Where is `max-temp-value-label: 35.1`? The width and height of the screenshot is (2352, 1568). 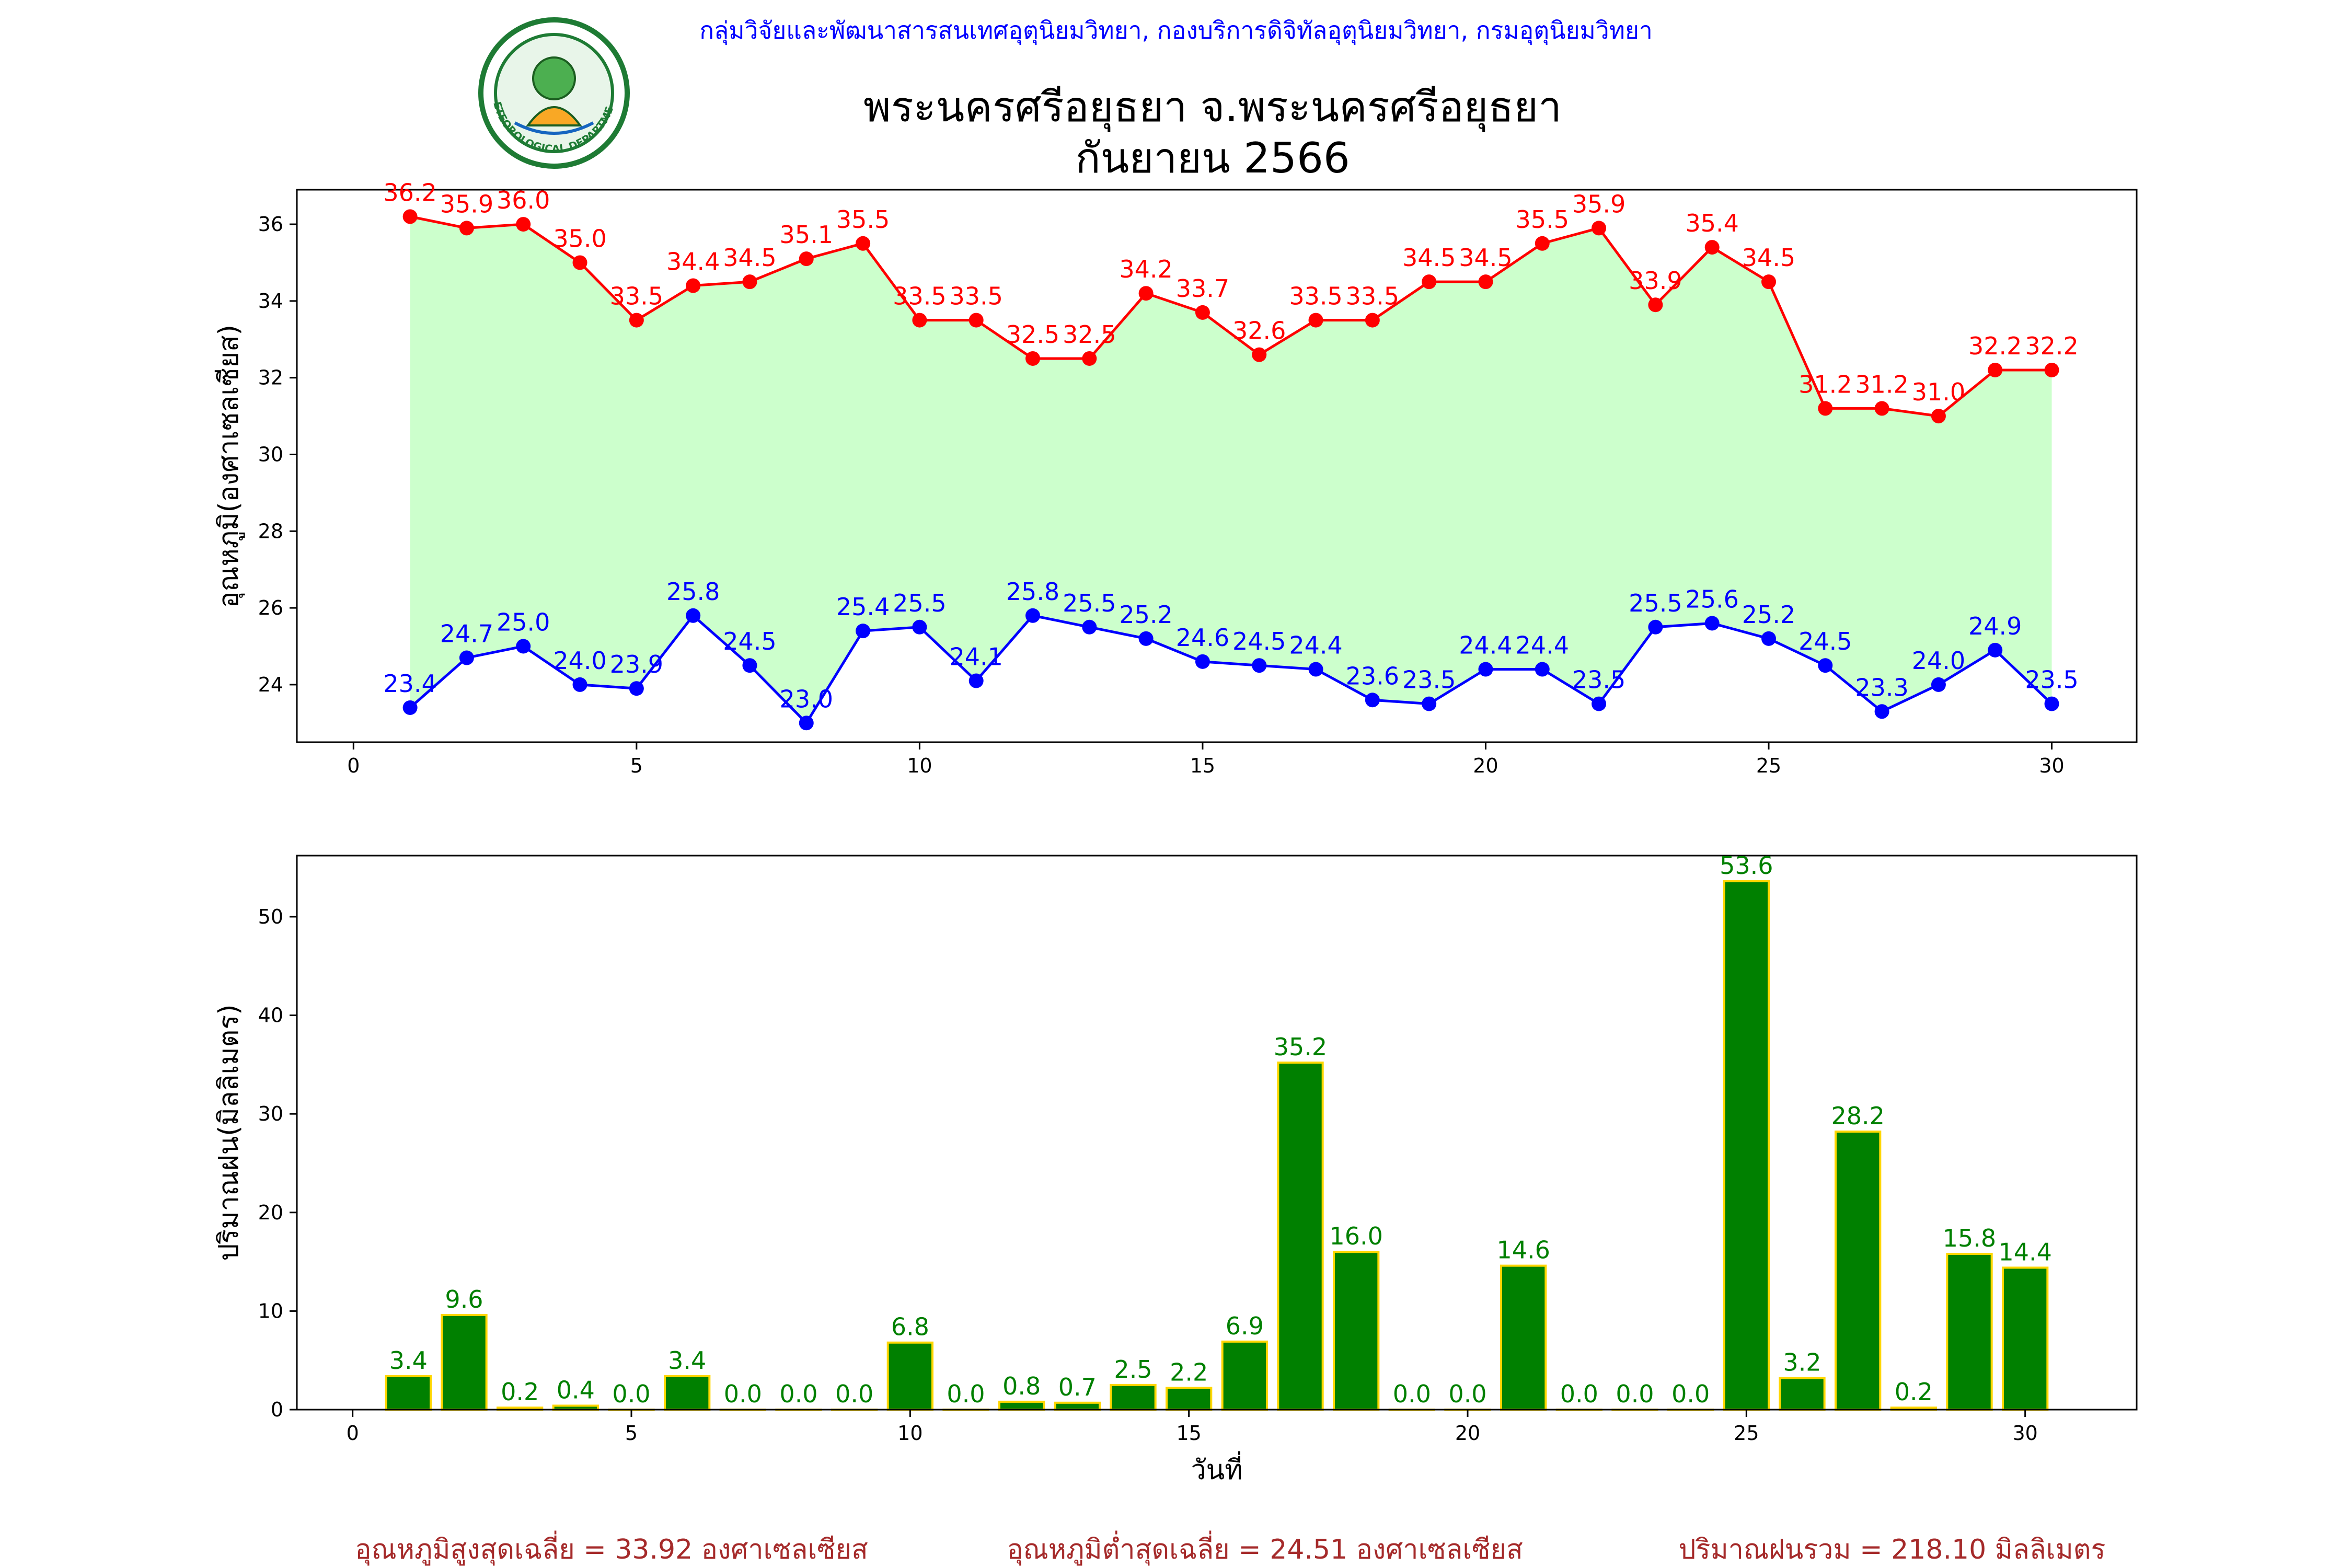
max-temp-value-label: 35.1 is located at coordinates (806, 235).